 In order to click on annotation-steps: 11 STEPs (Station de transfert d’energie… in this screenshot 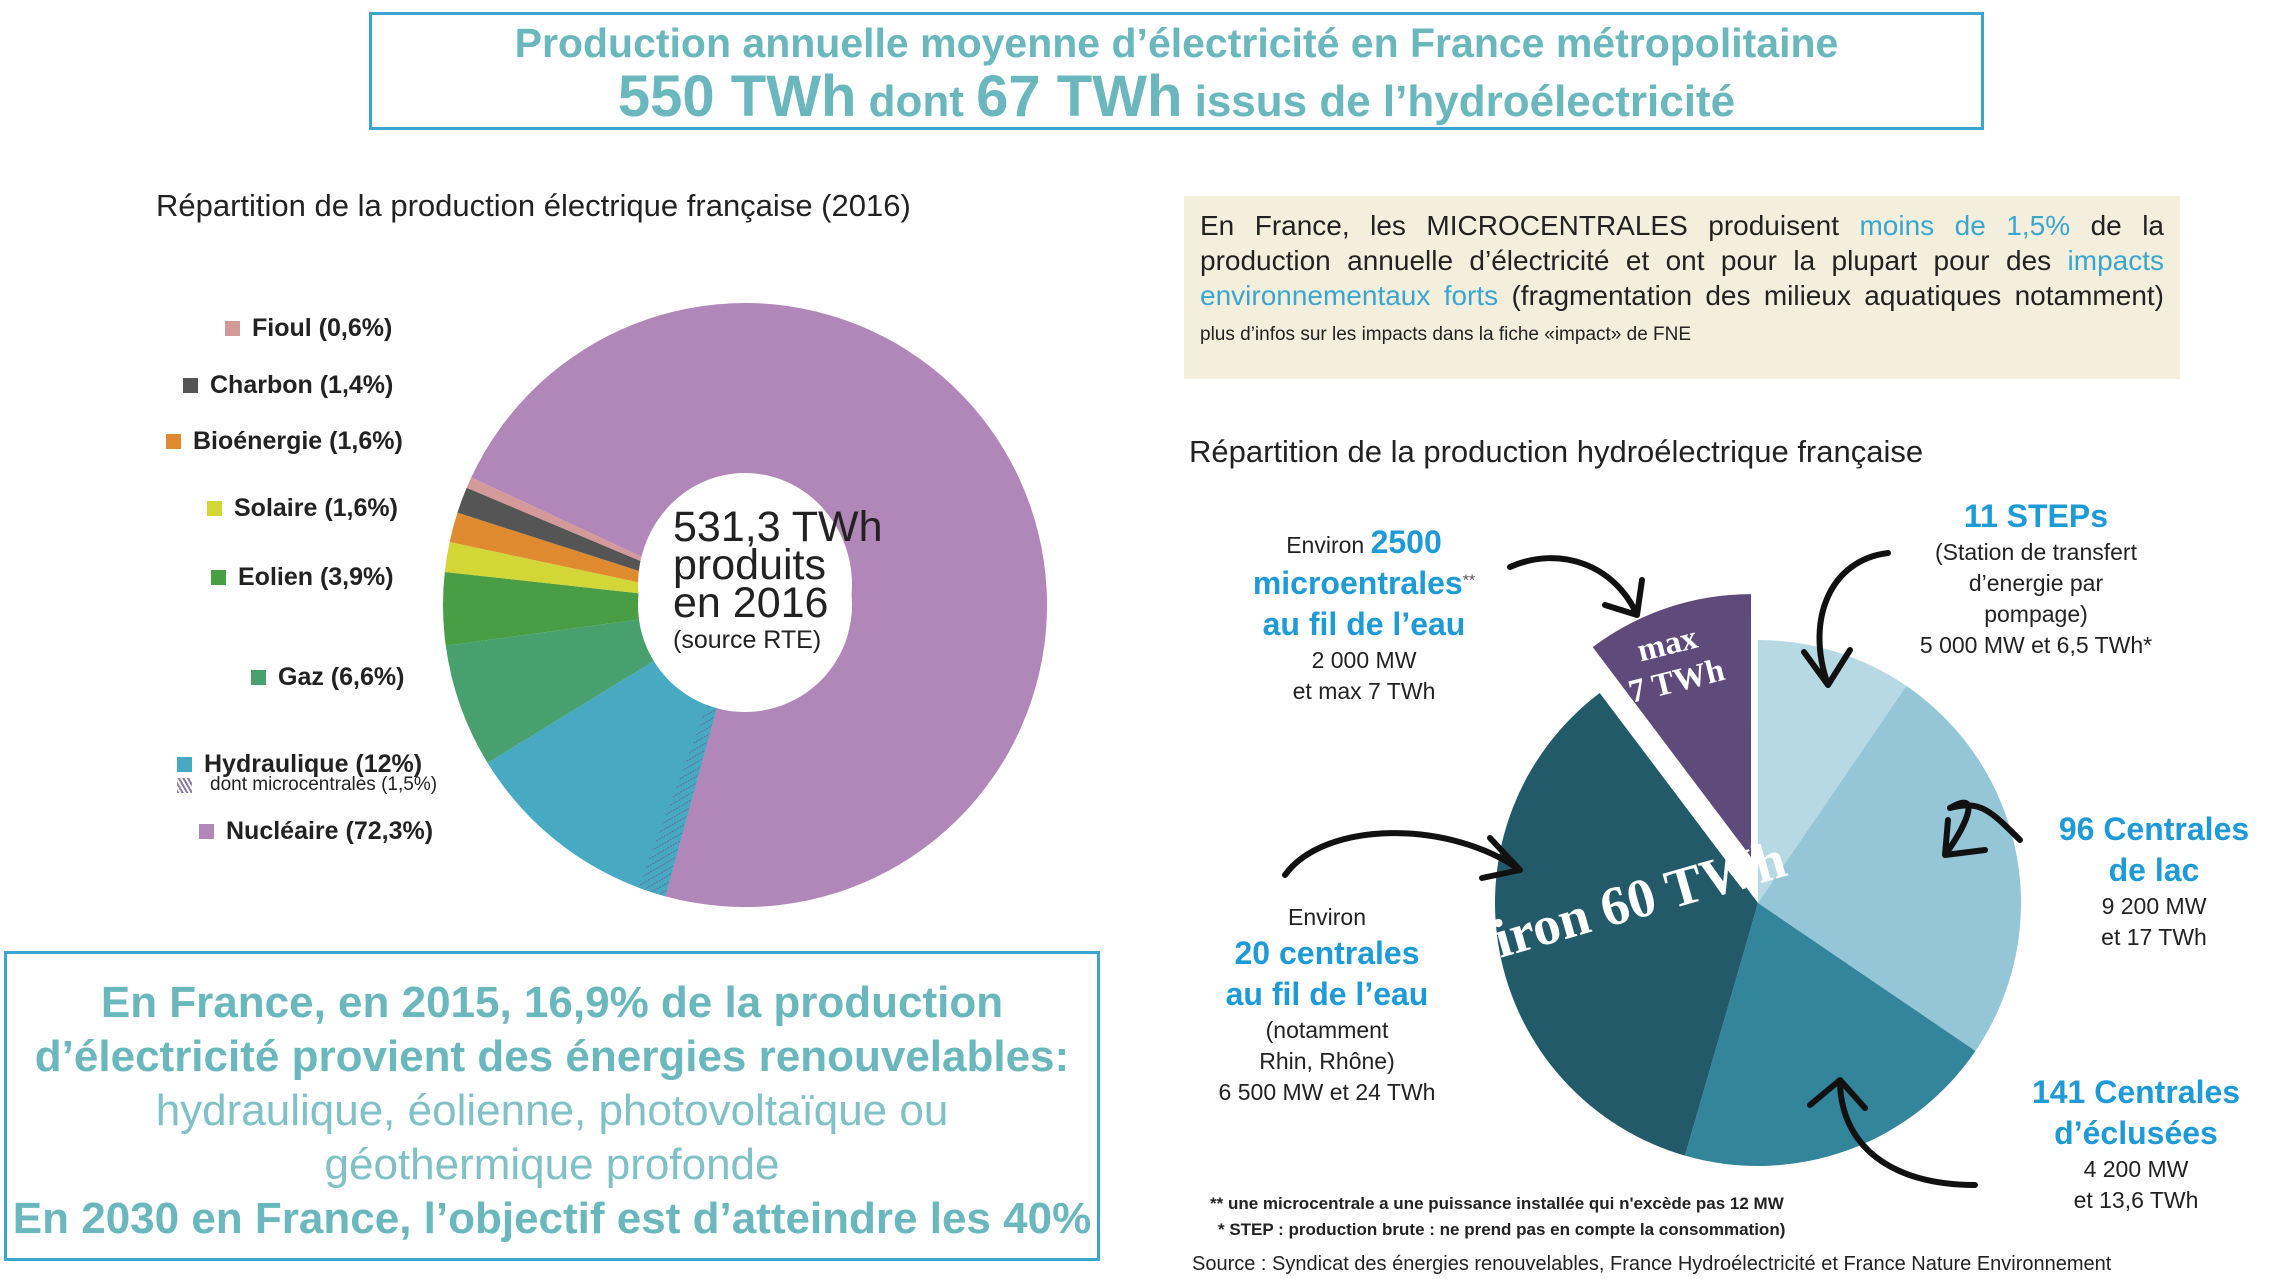, I will do `click(2036, 578)`.